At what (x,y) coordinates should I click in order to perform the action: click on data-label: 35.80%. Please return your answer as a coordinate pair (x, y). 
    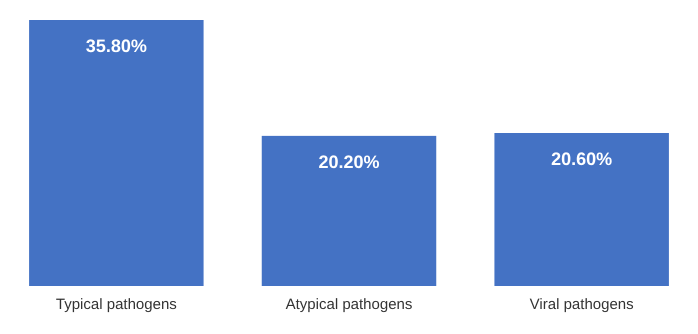
    Looking at the image, I should click on (116, 46).